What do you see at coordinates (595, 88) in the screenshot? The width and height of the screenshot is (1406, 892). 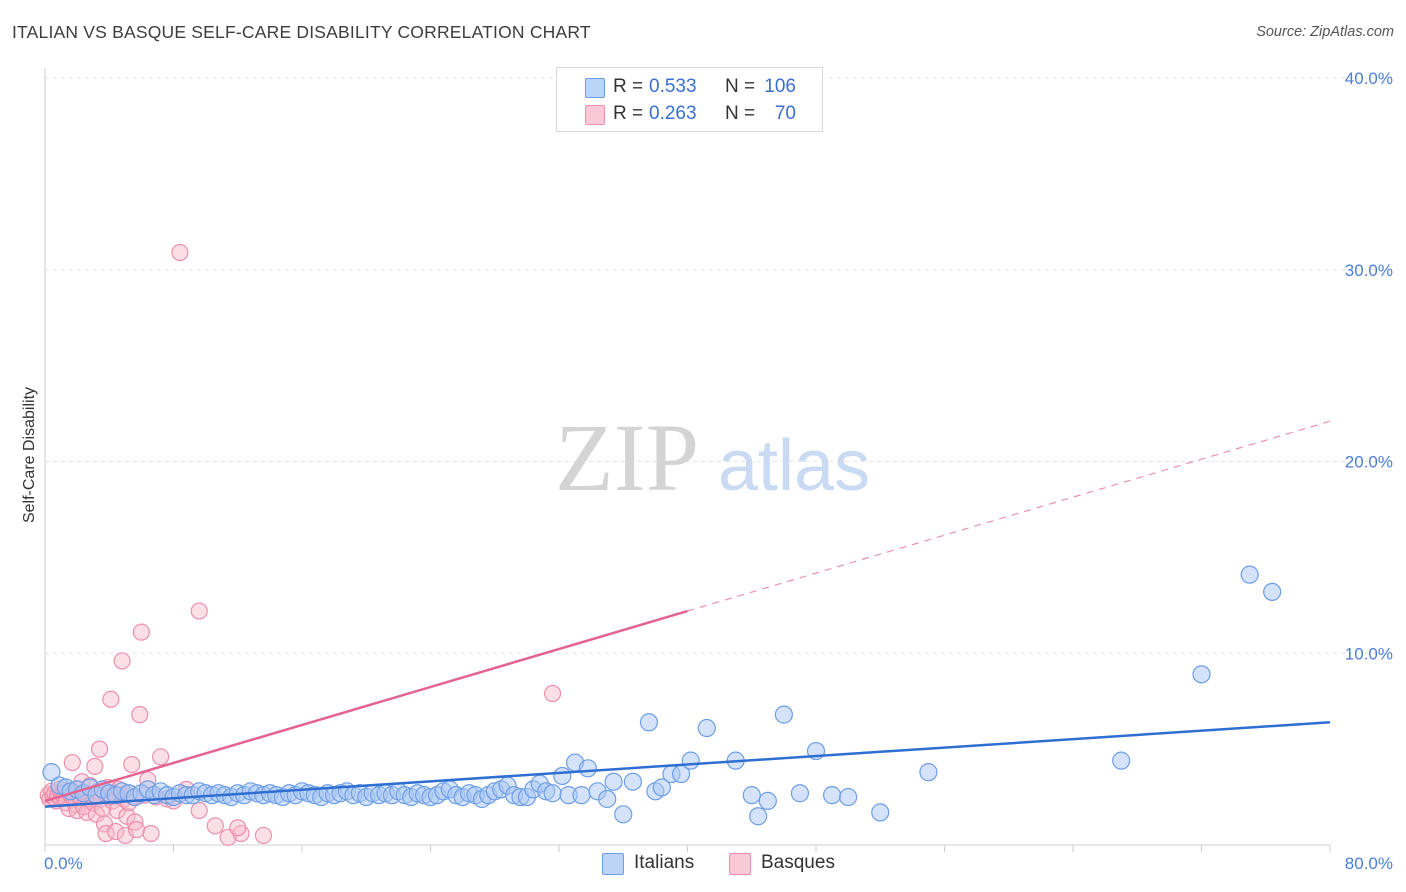 I see `italians-swatch` at bounding box center [595, 88].